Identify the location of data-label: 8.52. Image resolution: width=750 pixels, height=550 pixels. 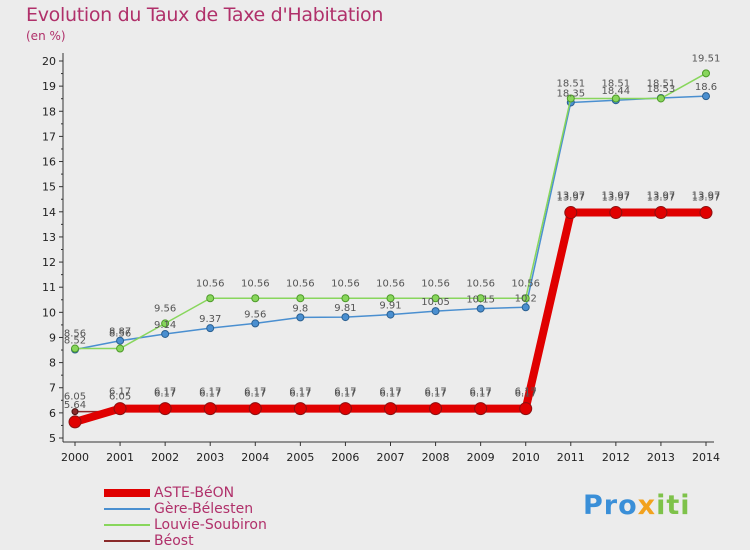
(75, 341).